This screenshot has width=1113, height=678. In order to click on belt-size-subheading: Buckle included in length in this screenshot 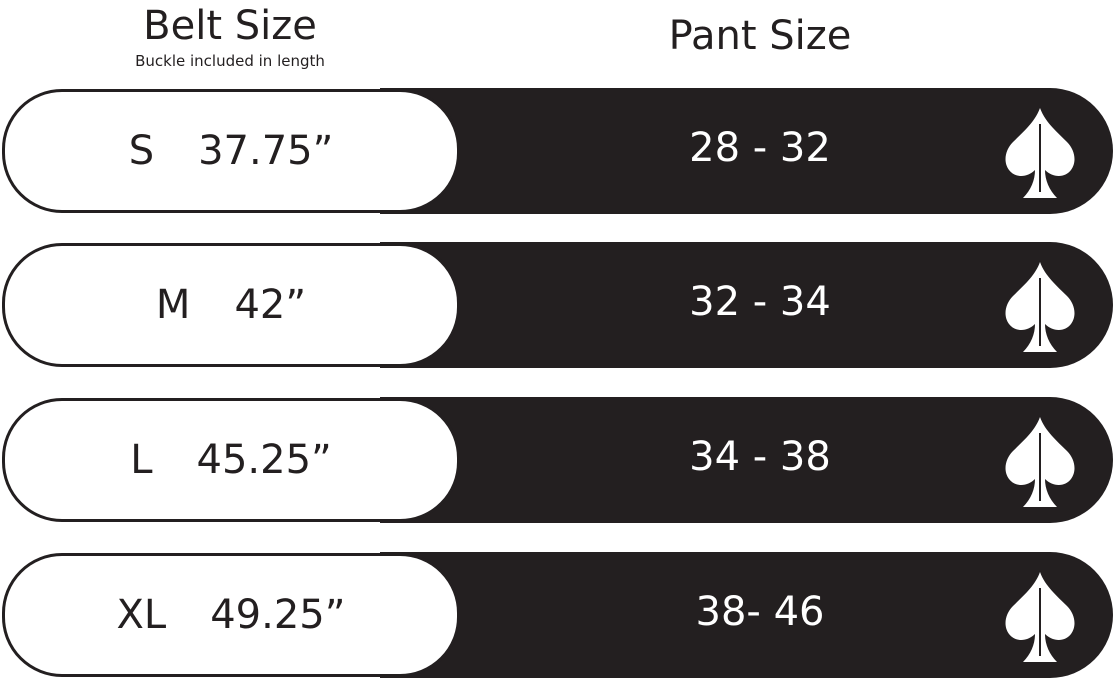, I will do `click(230, 61)`.